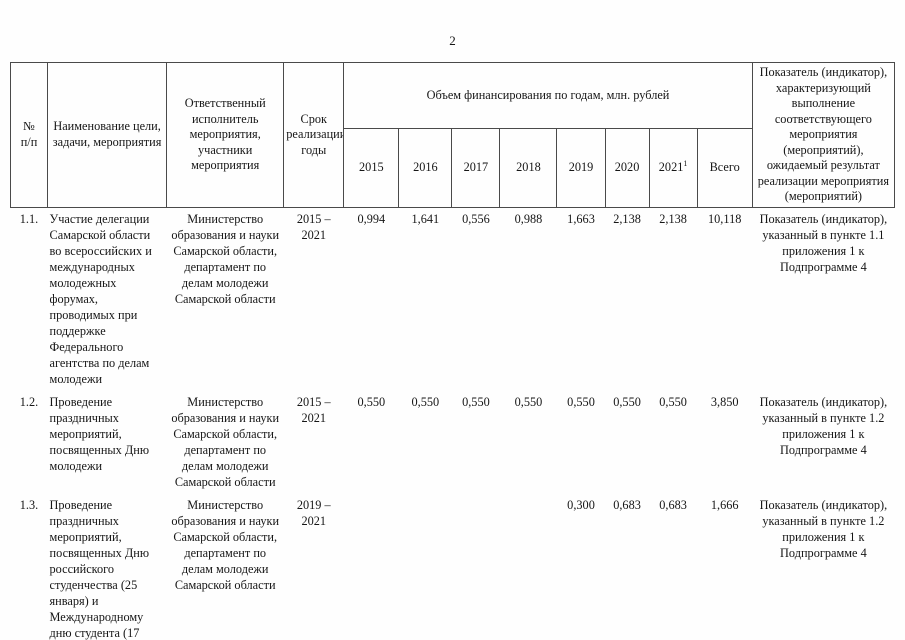 This screenshot has height=640, width=905. What do you see at coordinates (29, 218) in the screenshot?
I see `cell-number: 1.1.` at bounding box center [29, 218].